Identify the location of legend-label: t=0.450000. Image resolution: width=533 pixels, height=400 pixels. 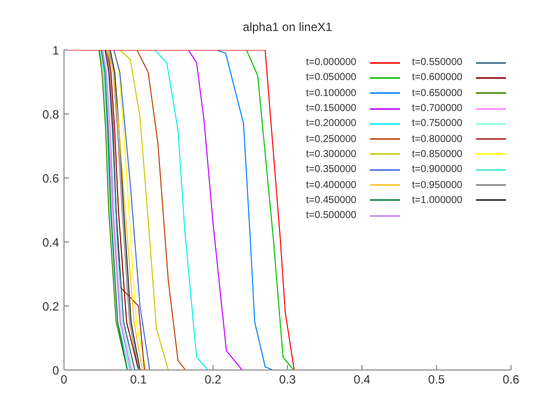
(332, 200).